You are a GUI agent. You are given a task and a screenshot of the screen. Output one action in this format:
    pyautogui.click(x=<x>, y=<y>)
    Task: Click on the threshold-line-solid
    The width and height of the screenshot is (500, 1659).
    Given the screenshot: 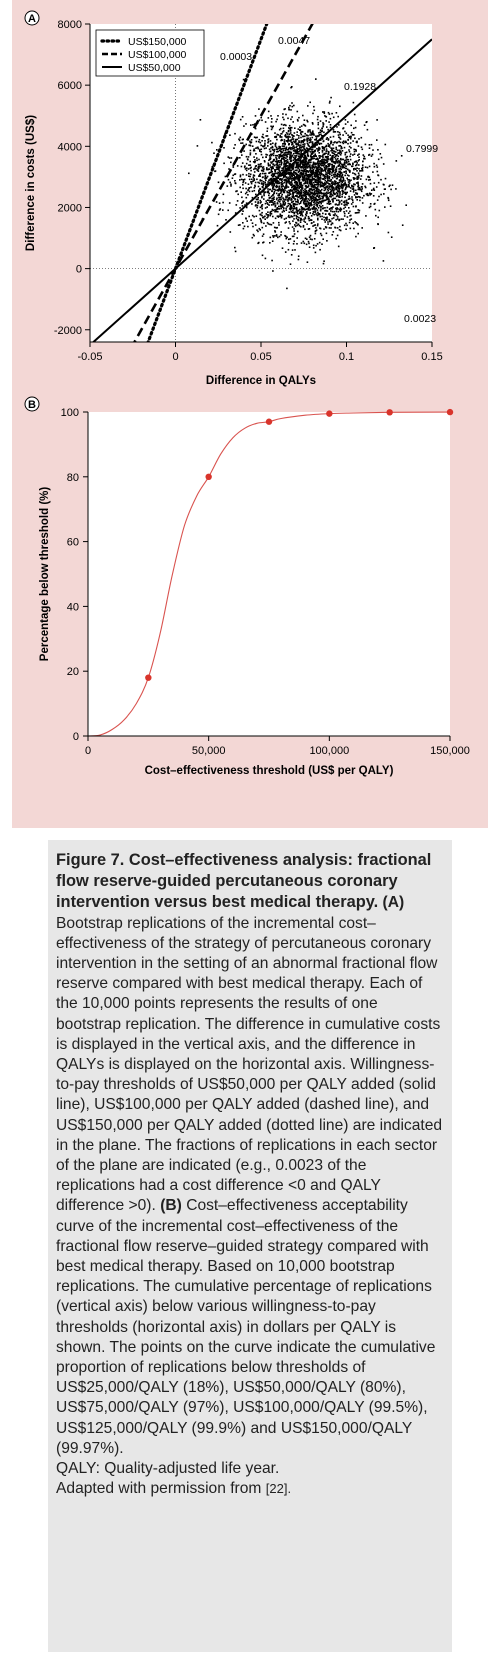 What is the action you would take?
    pyautogui.click(x=261, y=190)
    